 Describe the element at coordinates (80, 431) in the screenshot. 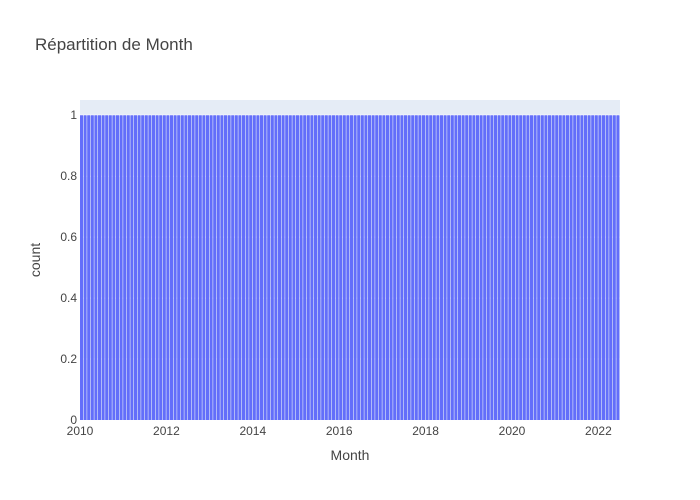

I see `x-tick-label: 2010` at that location.